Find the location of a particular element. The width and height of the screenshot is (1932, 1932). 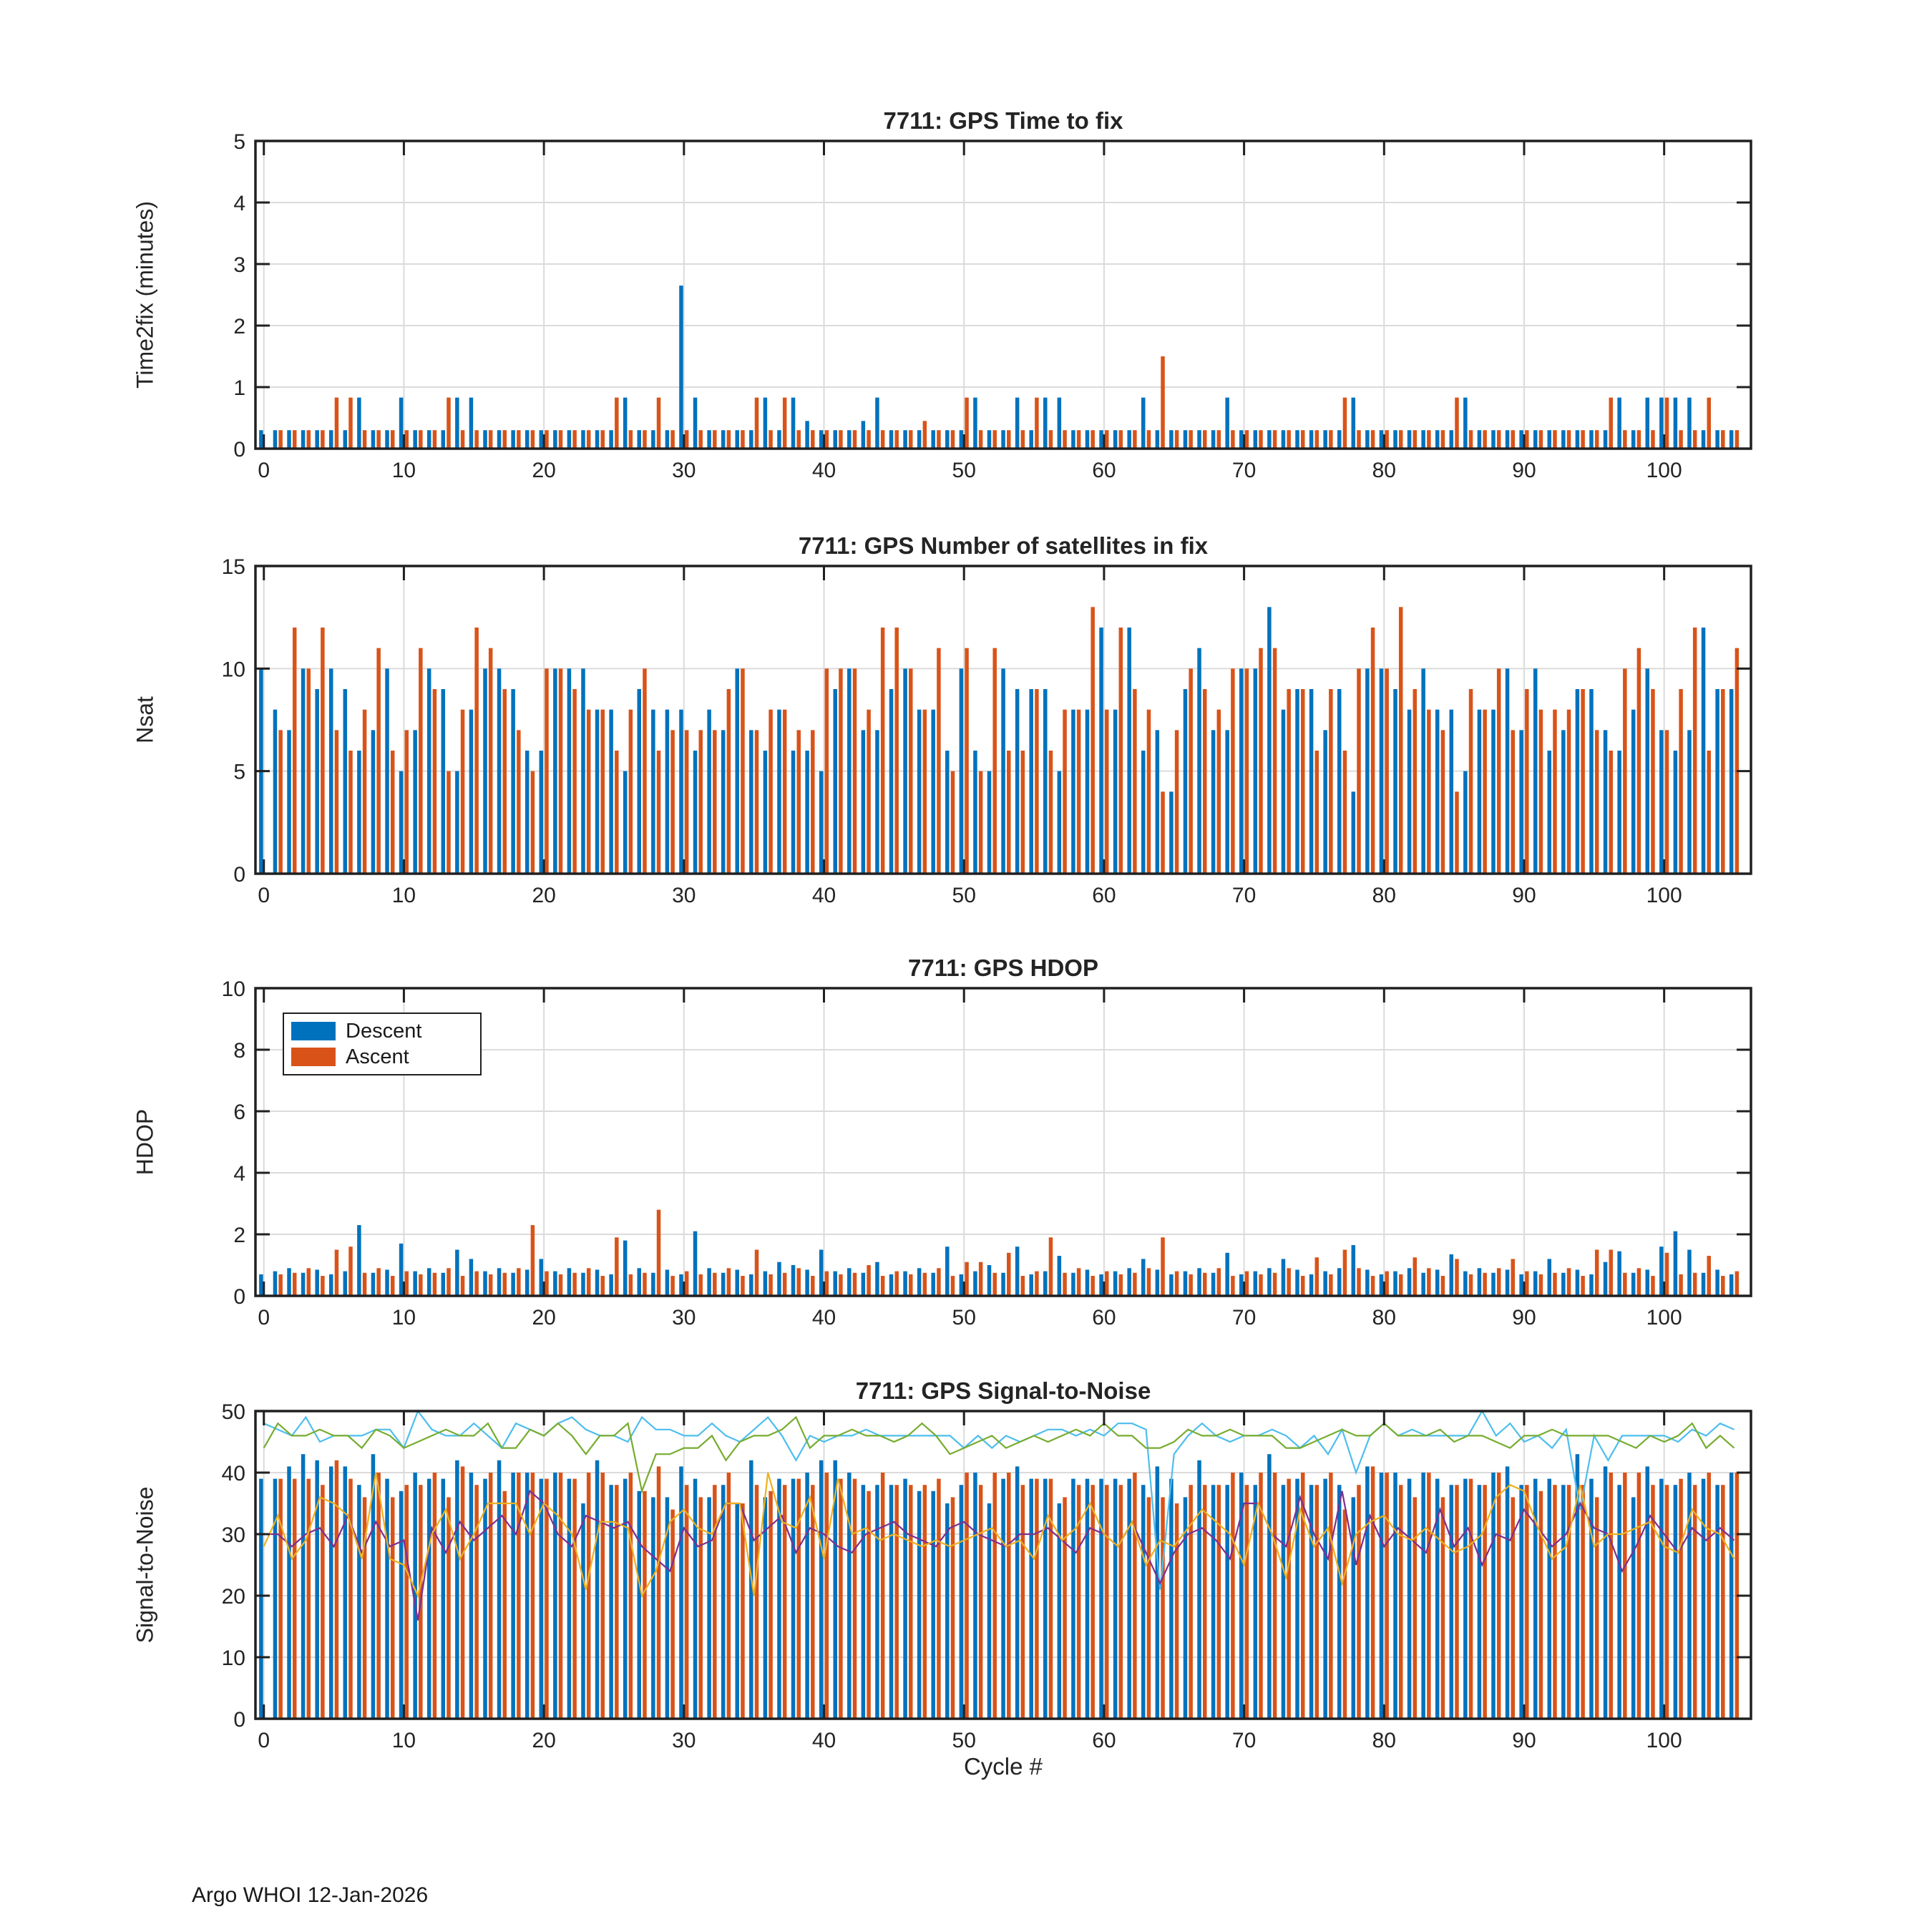

subplot-1: 0 10 20 30 40 50 60 70 80 90 100 0 1 2 3 4 5 is located at coordinates (992, 306).